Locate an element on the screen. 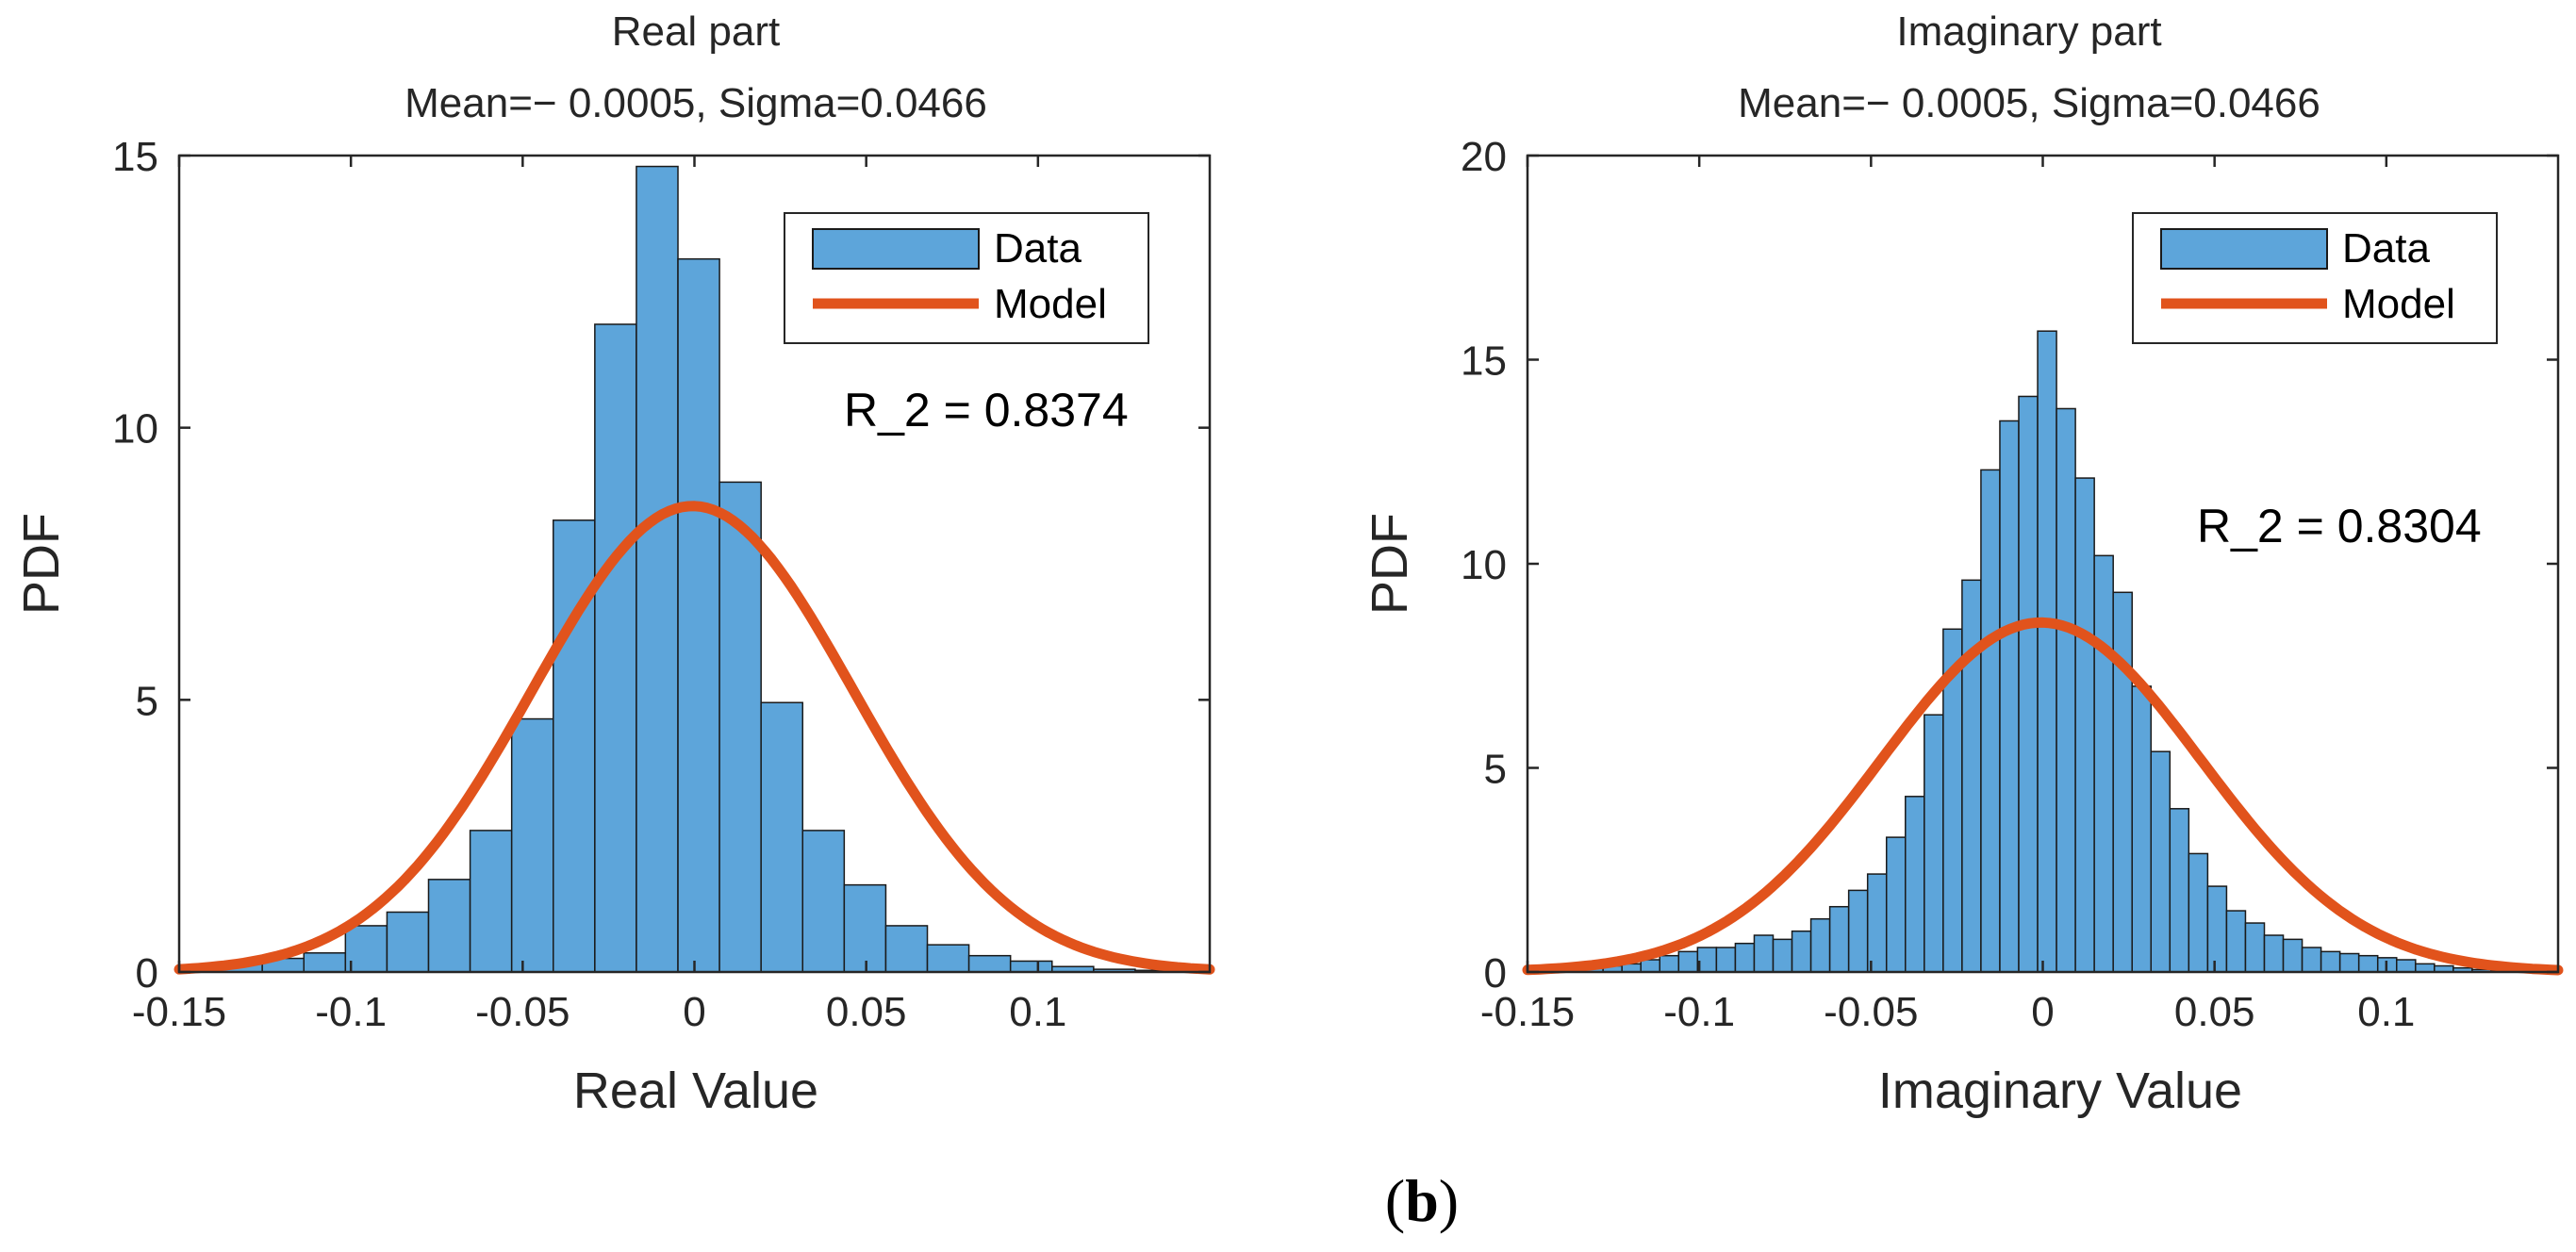  y-axis-label: PDF is located at coordinates (41, 564).